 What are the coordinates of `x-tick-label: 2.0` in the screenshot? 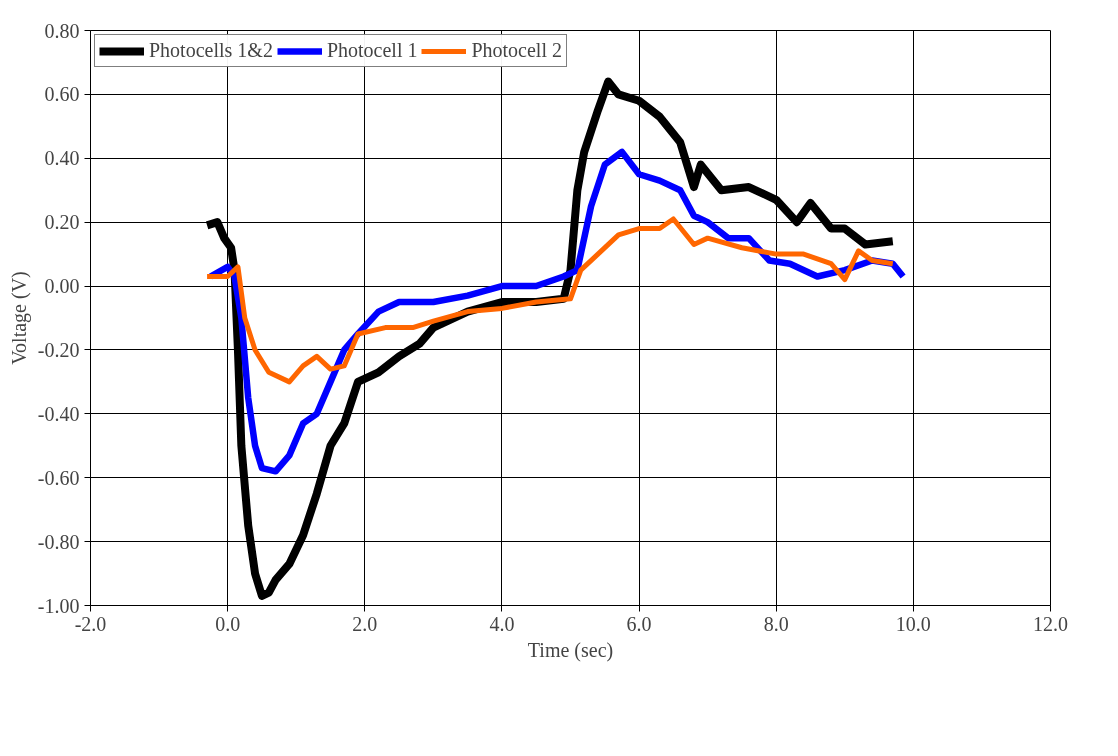 It's located at (365, 623).